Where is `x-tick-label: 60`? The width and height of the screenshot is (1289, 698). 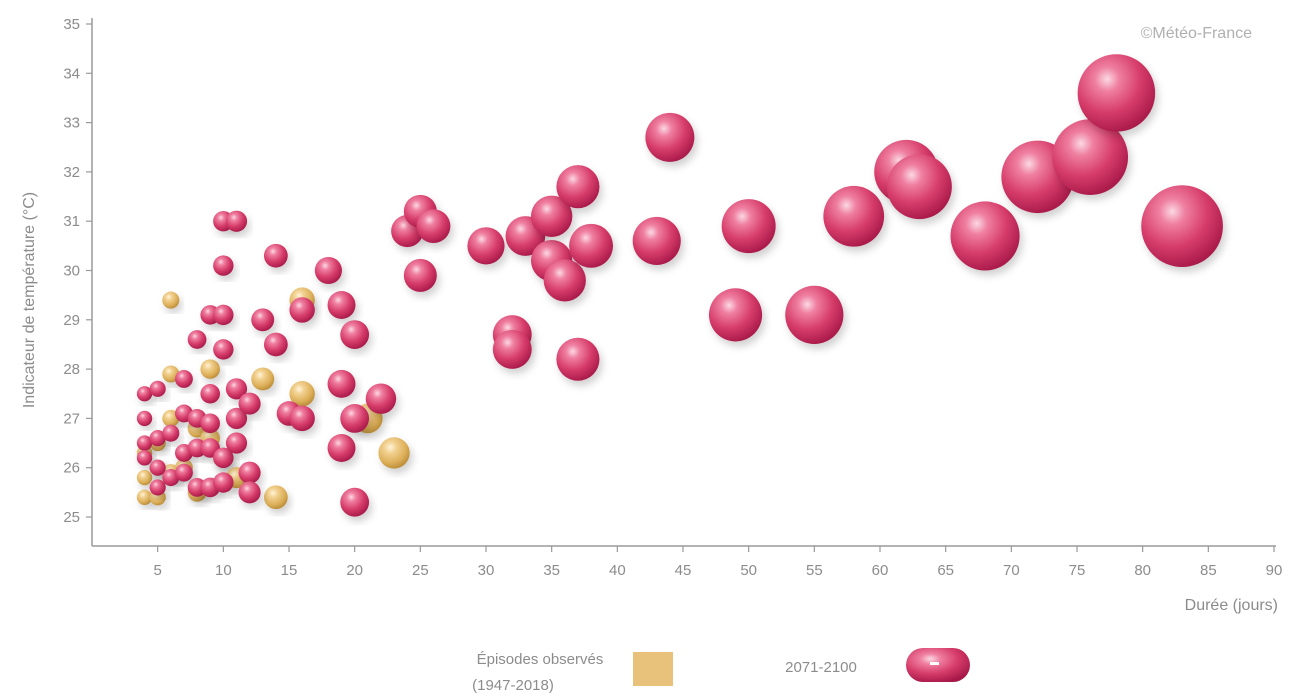 x-tick-label: 60 is located at coordinates (880, 570).